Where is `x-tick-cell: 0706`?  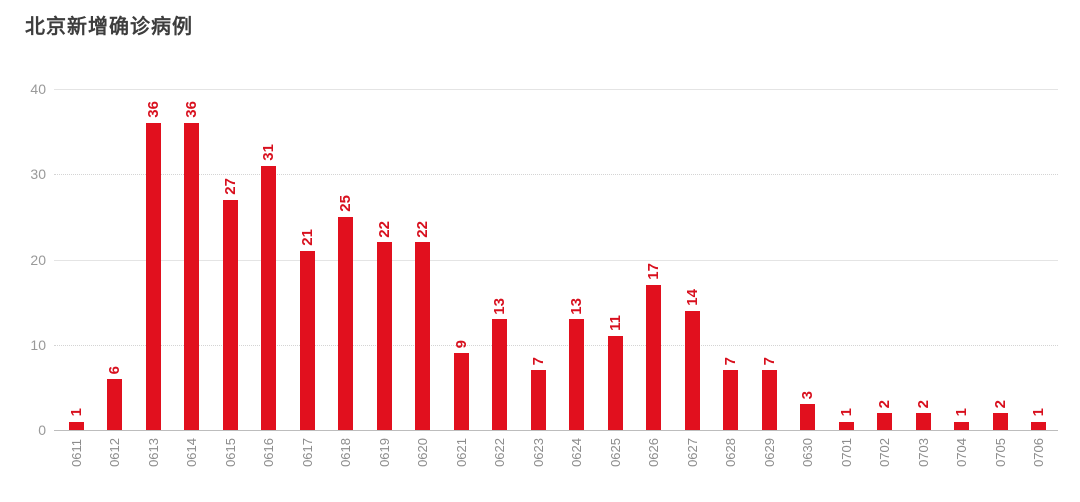 x-tick-cell: 0706 is located at coordinates (1039, 452).